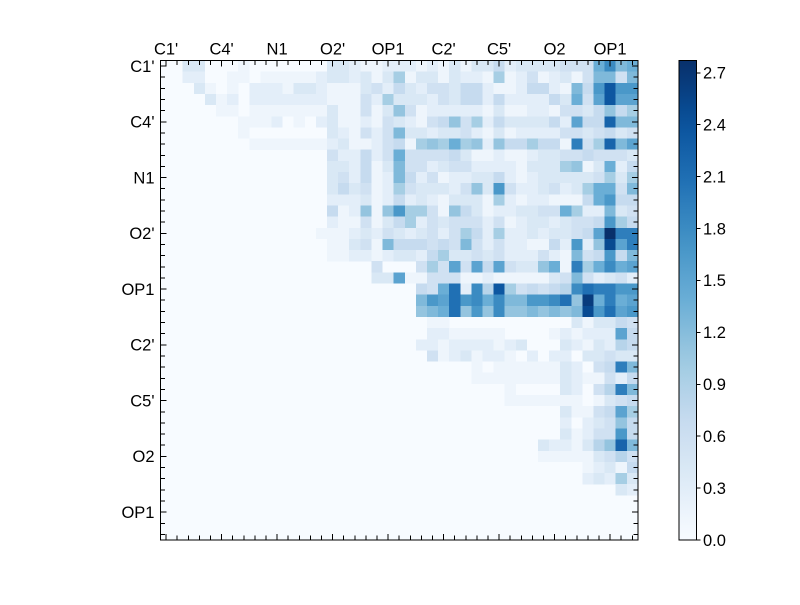 Image resolution: width=800 pixels, height=605 pixels. Describe the element at coordinates (714, 541) in the screenshot. I see `svg-text: 0.0` at that location.